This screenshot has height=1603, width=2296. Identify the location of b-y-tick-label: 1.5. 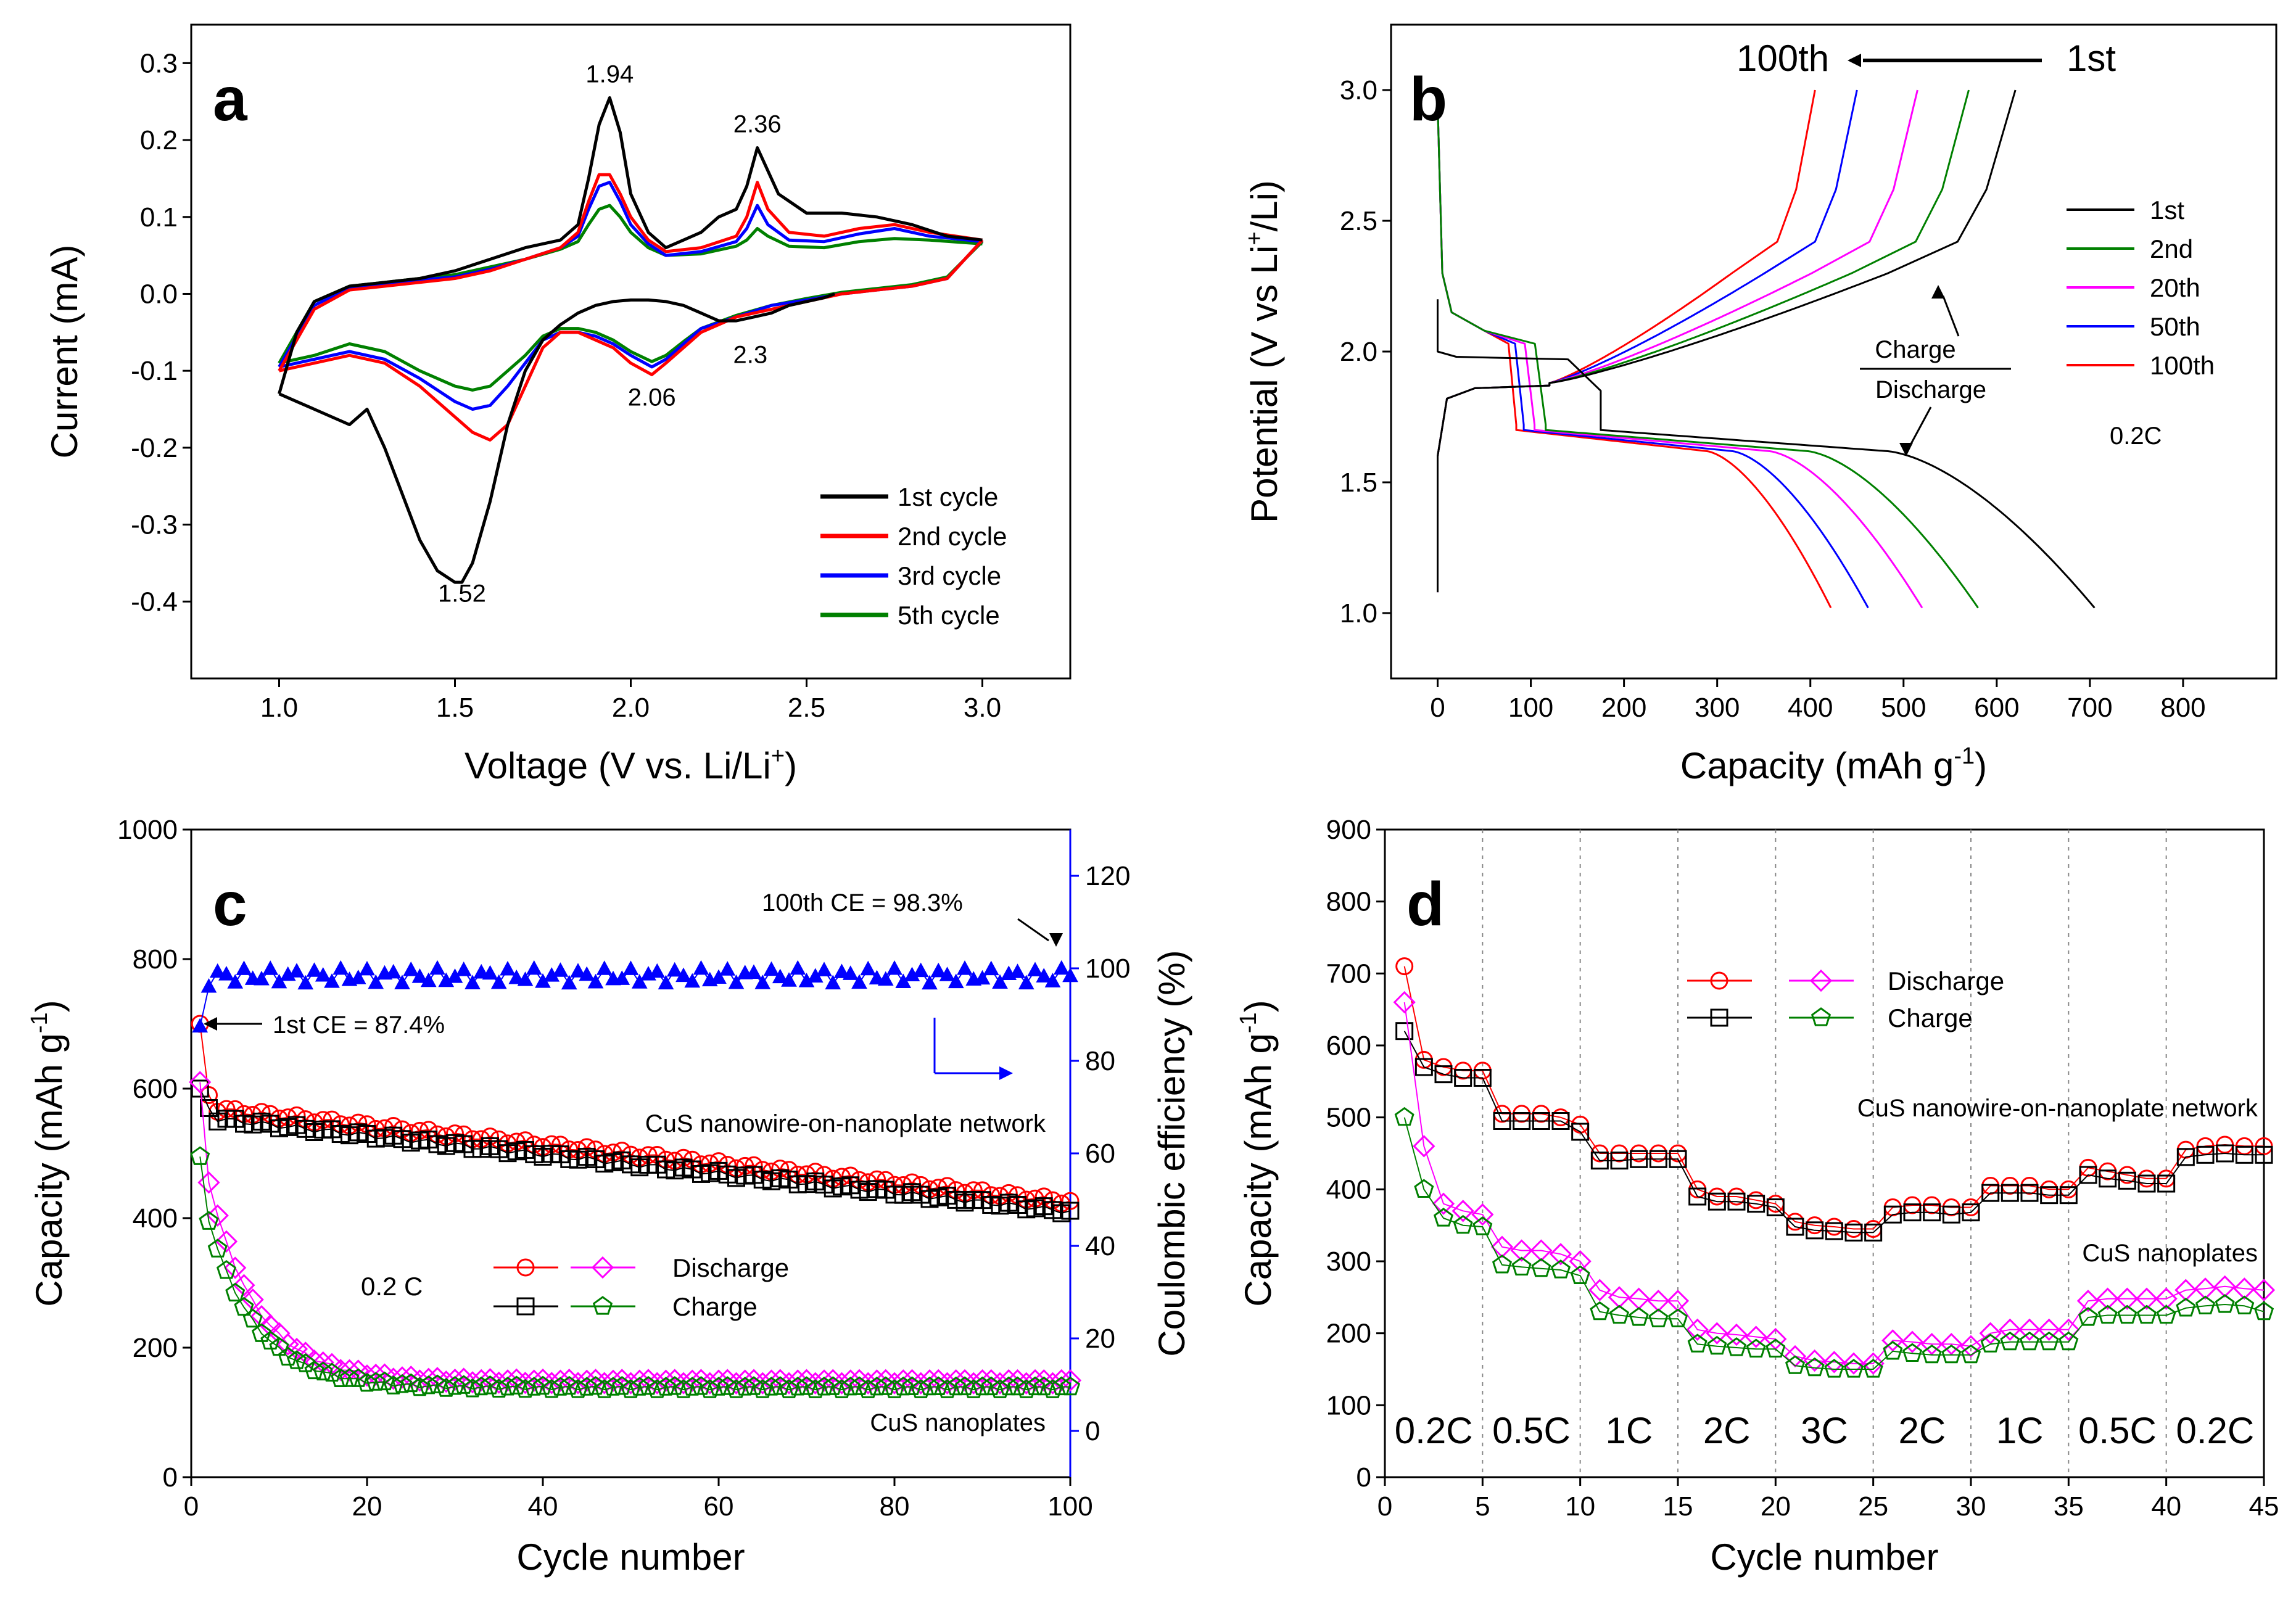
(1358, 483).